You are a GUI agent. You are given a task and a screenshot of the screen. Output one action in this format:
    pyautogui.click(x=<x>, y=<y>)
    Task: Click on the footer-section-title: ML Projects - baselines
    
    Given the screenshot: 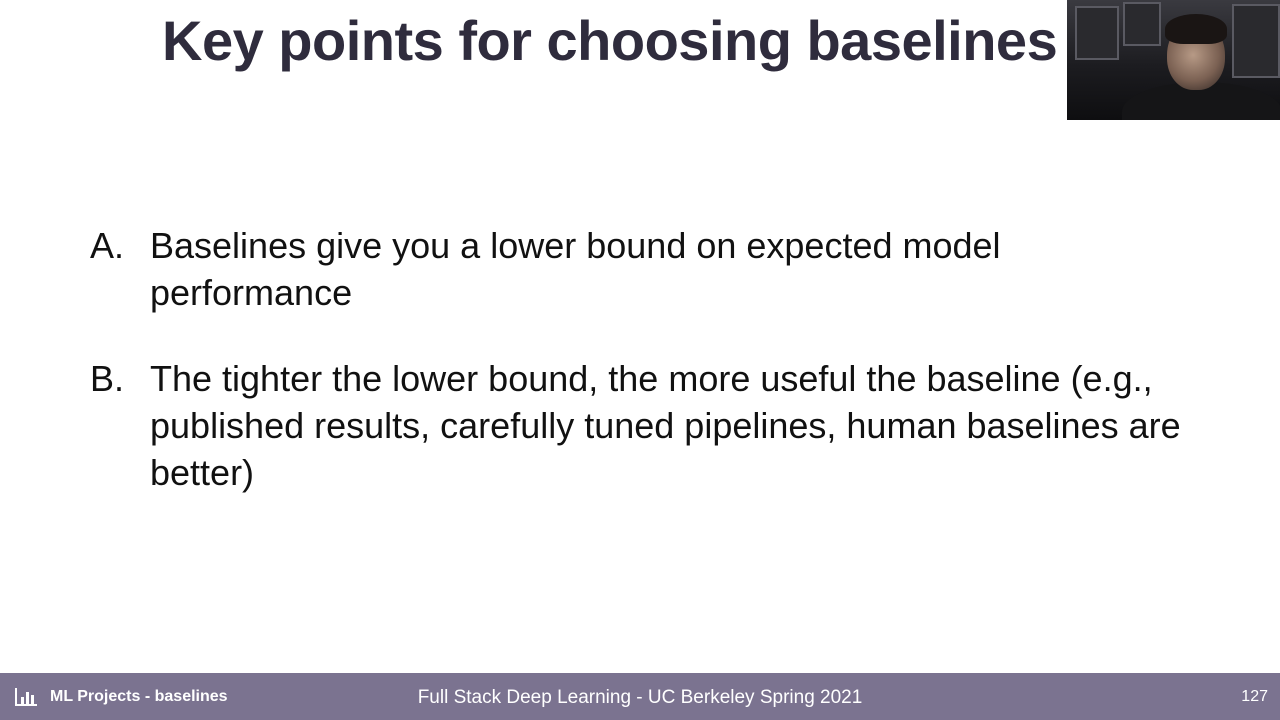 What is the action you would take?
    pyautogui.click(x=139, y=696)
    